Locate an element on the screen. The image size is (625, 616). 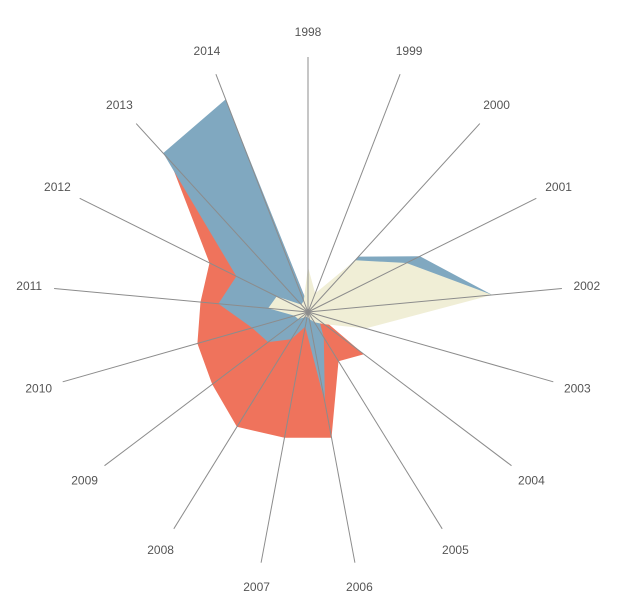
tick-label-2001: 2001 is located at coordinates (558, 187).